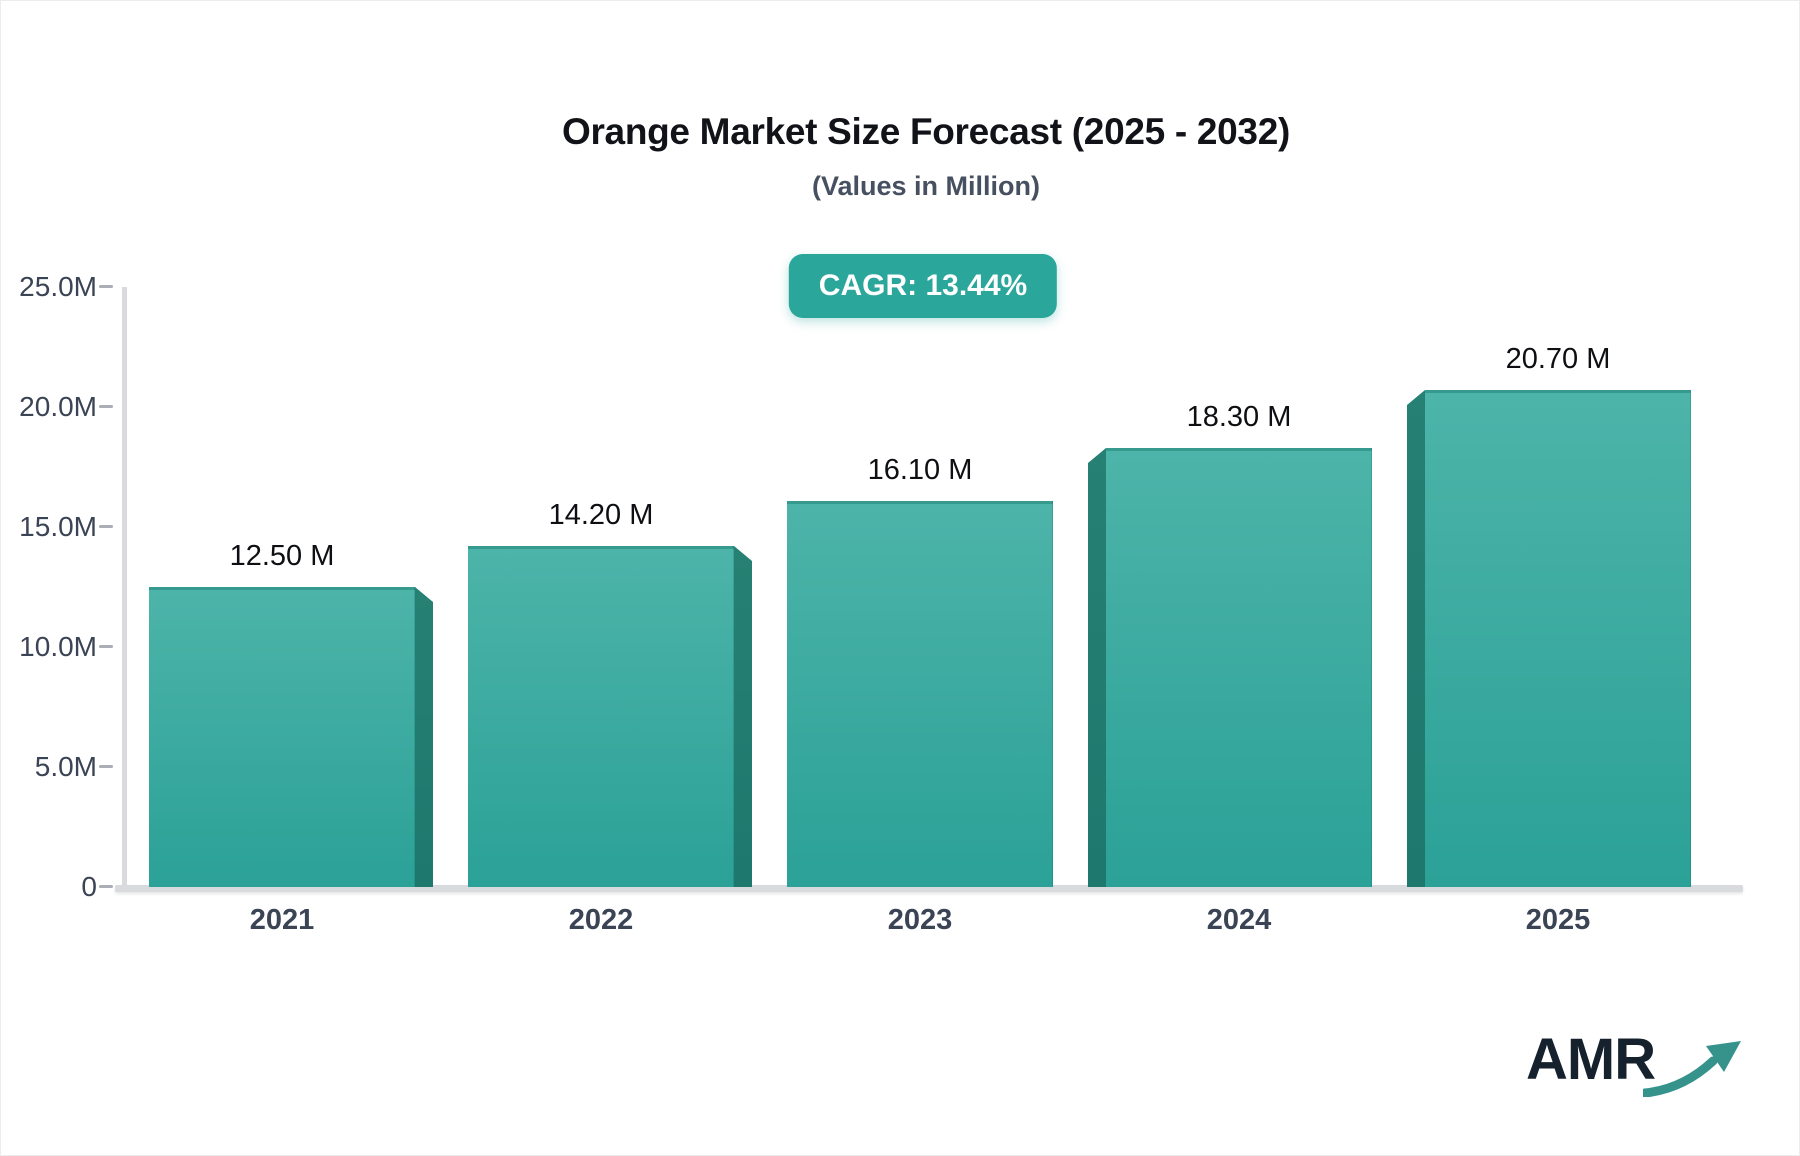 The image size is (1800, 1156). I want to click on bar-3d-side-2024, so click(1097, 667).